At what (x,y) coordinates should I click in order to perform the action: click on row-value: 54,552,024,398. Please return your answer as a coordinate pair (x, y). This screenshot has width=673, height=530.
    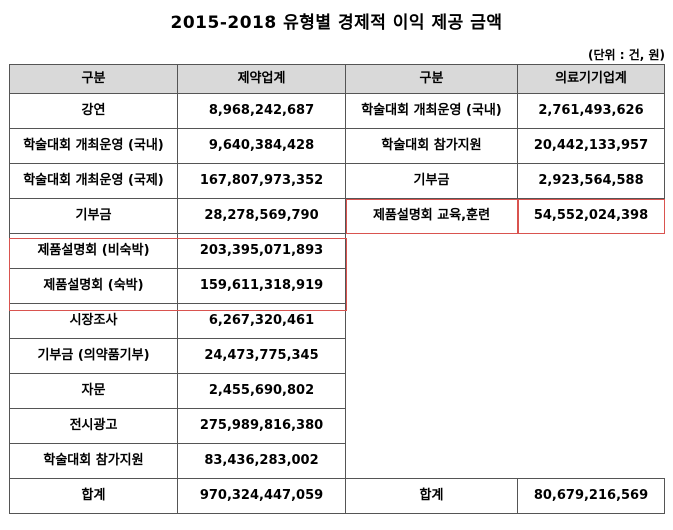
    Looking at the image, I should click on (591, 216).